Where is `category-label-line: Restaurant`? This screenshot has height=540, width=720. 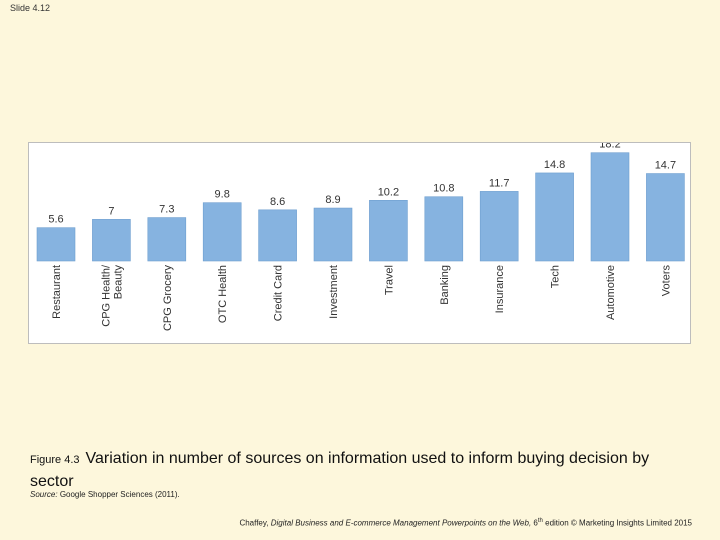
category-label-line: Restaurant is located at coordinates (57, 292).